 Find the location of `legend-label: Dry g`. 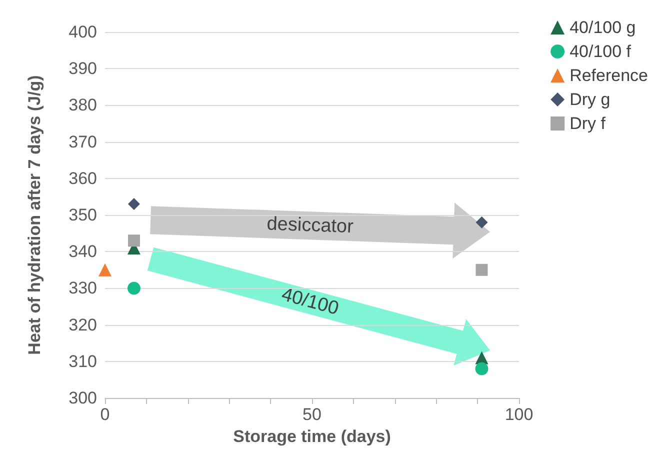

legend-label: Dry g is located at coordinates (590, 99).